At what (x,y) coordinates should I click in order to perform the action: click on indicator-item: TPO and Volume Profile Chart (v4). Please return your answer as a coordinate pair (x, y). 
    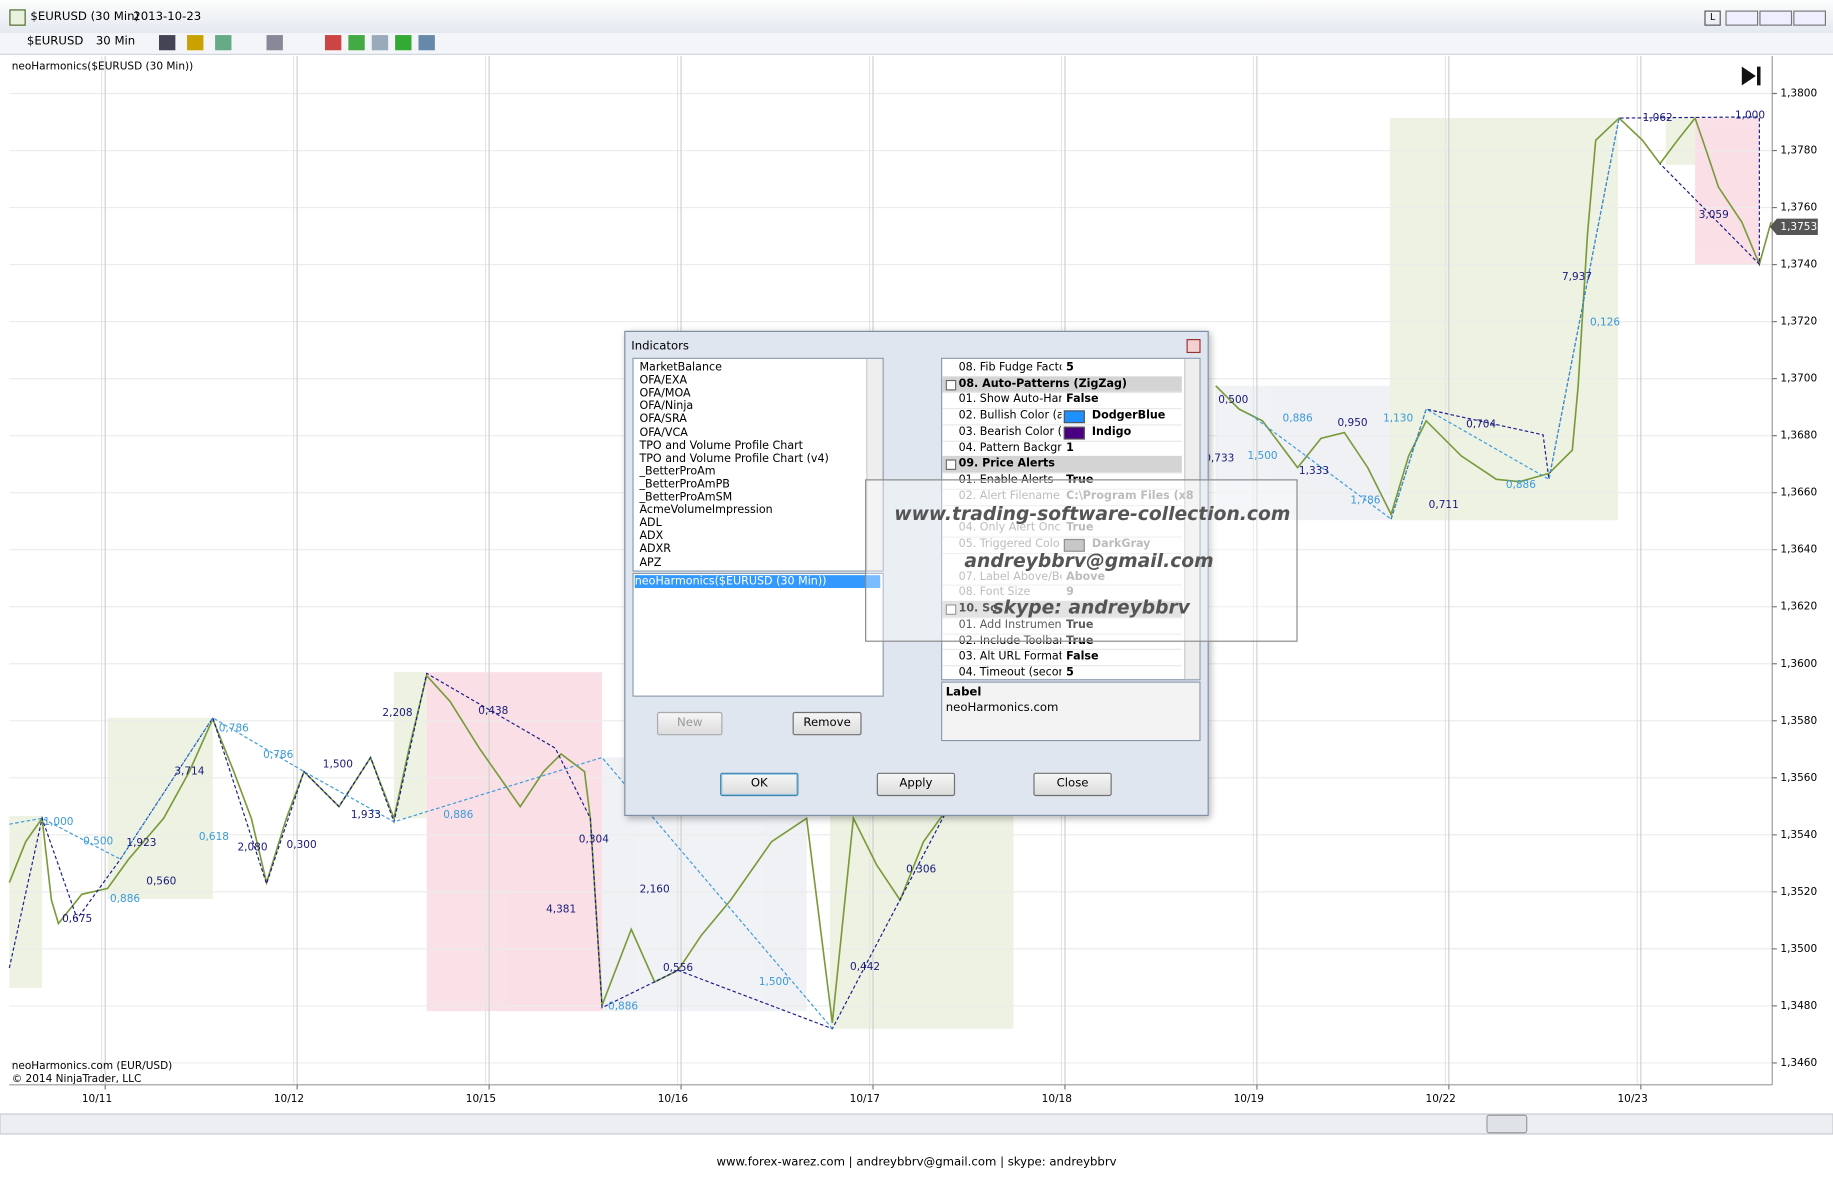
    Looking at the image, I should click on (734, 458).